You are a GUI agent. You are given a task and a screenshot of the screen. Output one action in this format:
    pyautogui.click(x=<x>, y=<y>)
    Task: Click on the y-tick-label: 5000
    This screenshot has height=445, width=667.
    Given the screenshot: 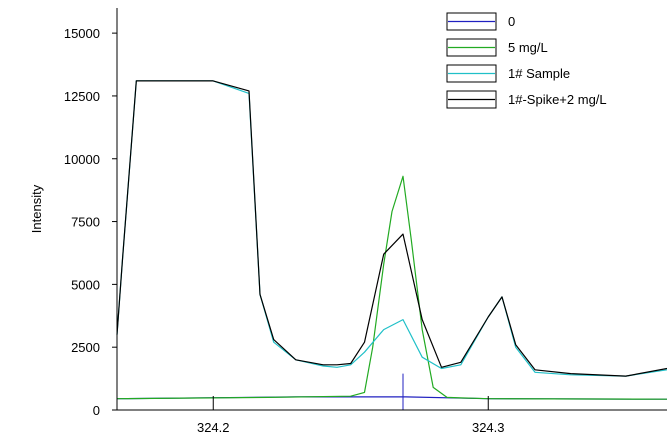 What is the action you would take?
    pyautogui.click(x=85, y=284)
    